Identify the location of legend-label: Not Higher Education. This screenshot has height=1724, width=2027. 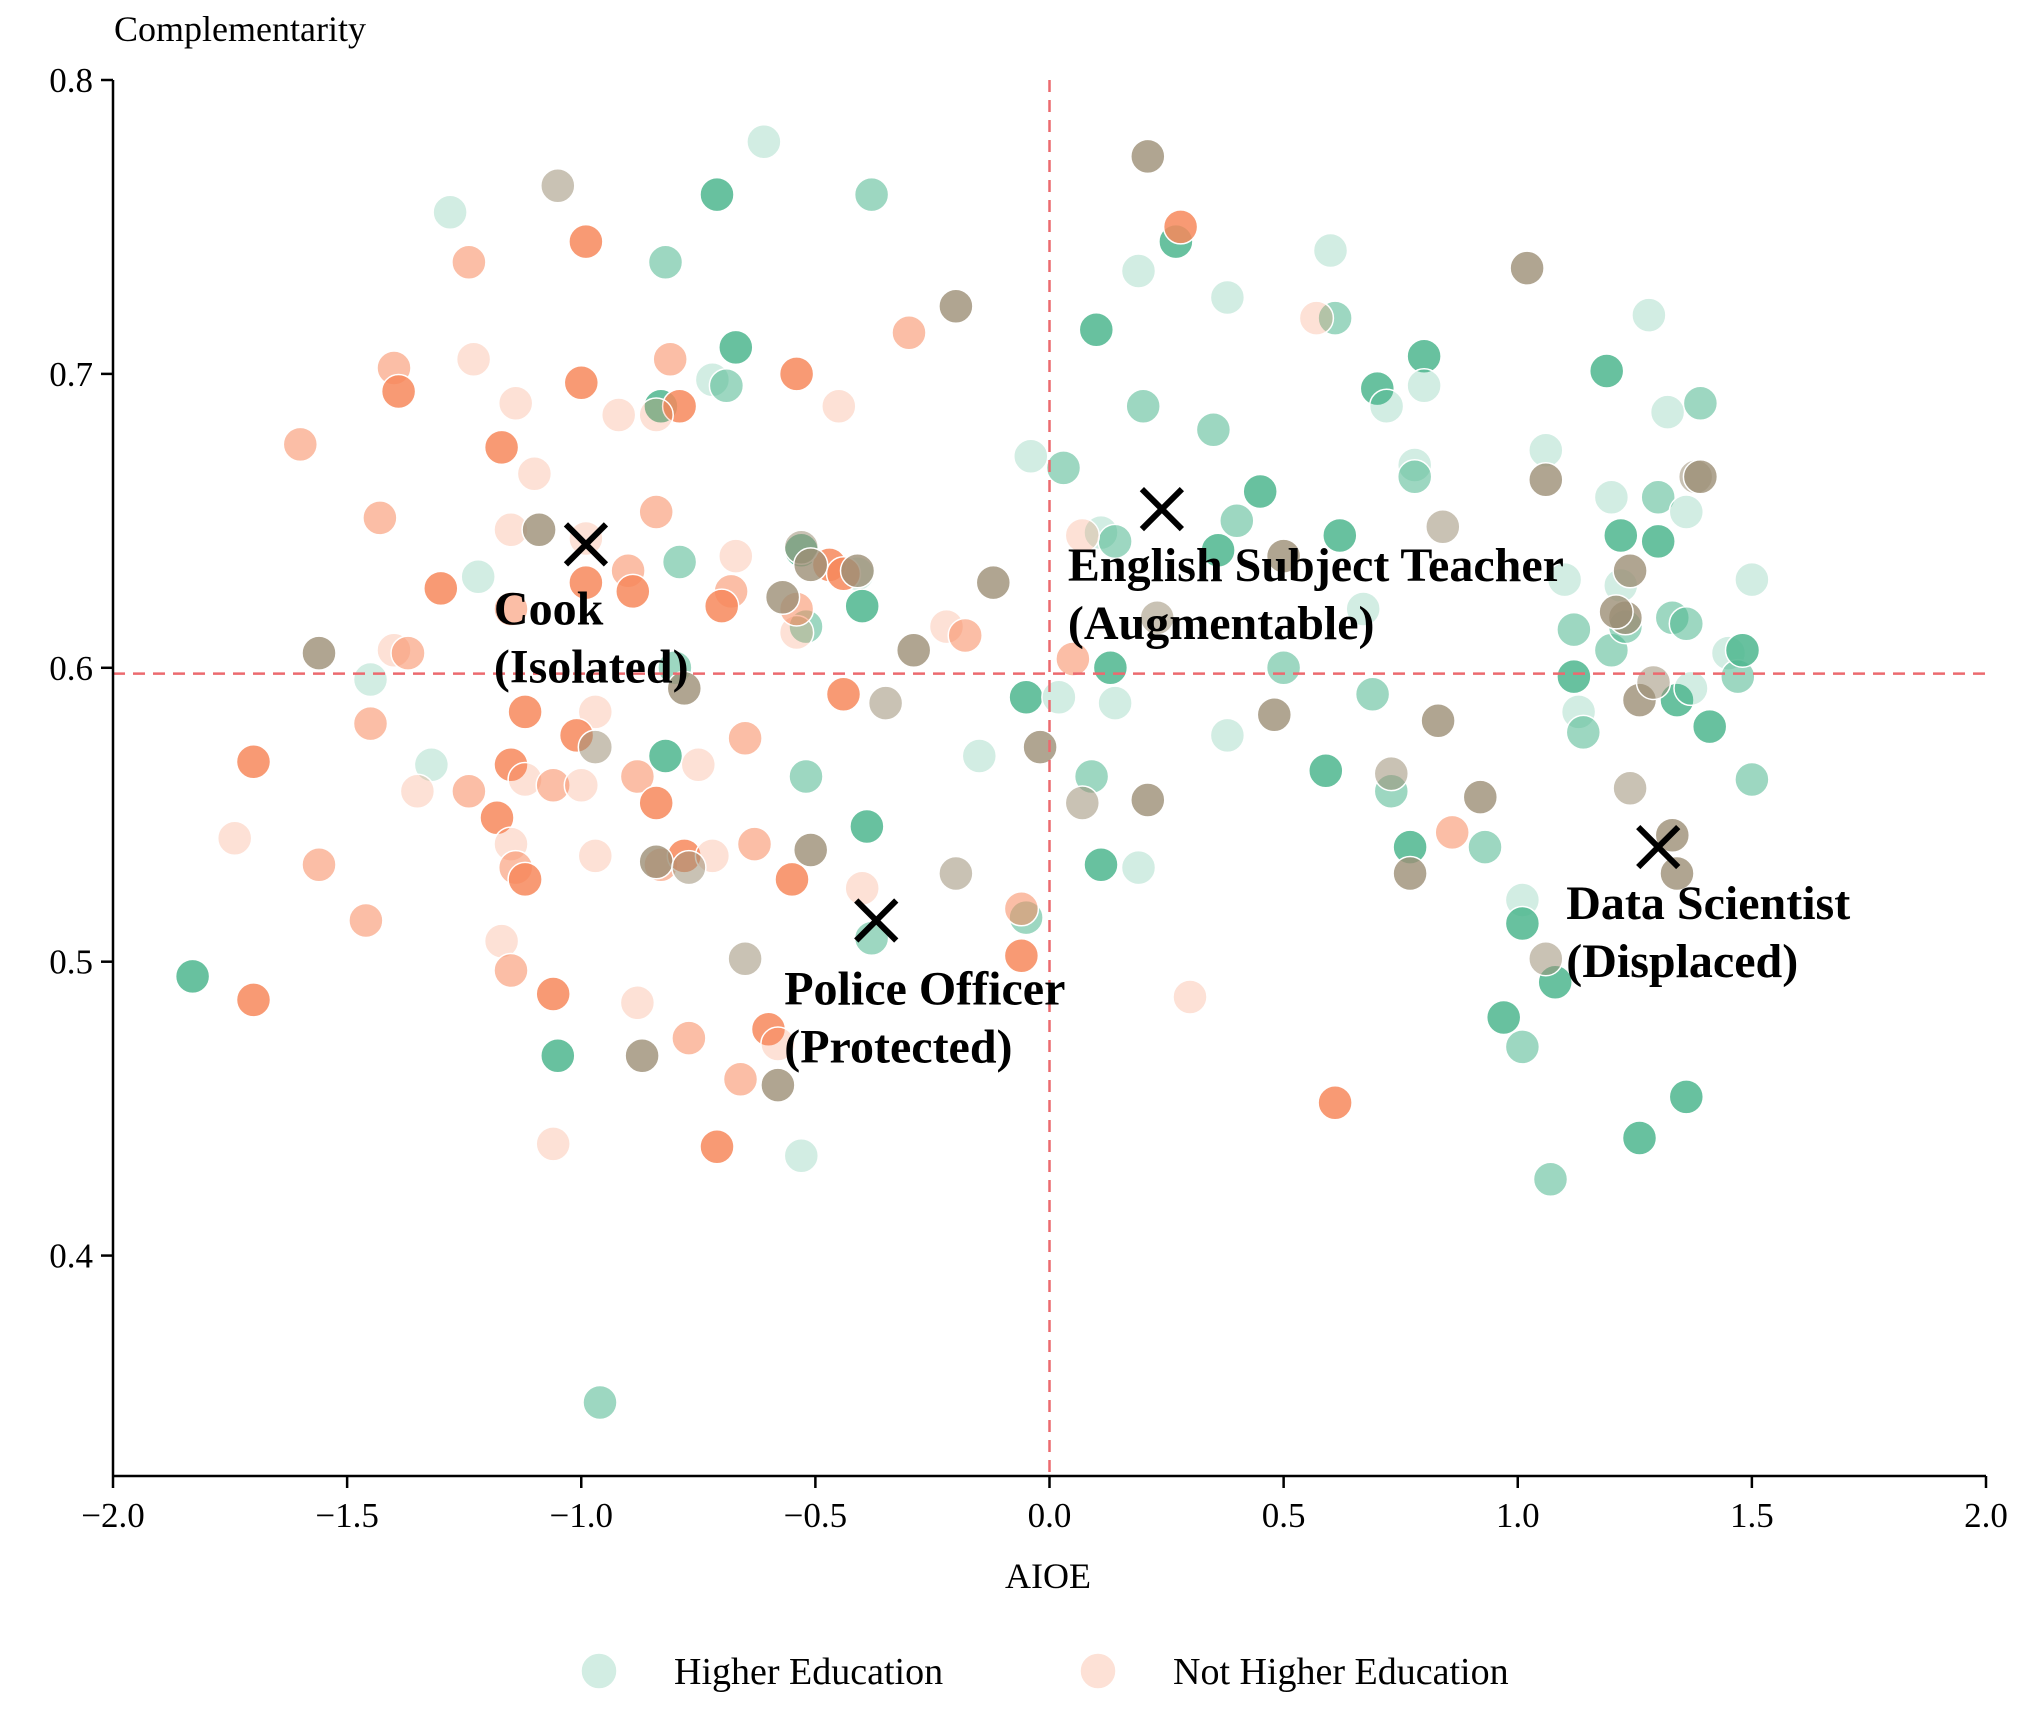
(1341, 1672).